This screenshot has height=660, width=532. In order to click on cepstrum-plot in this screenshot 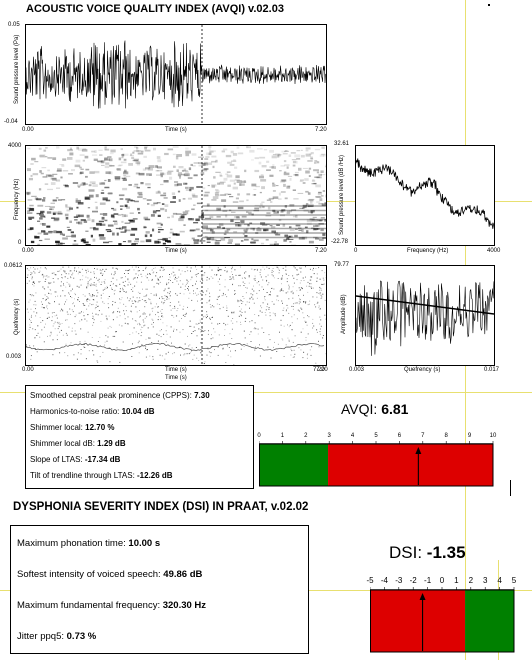, I will do `click(425, 318)`.